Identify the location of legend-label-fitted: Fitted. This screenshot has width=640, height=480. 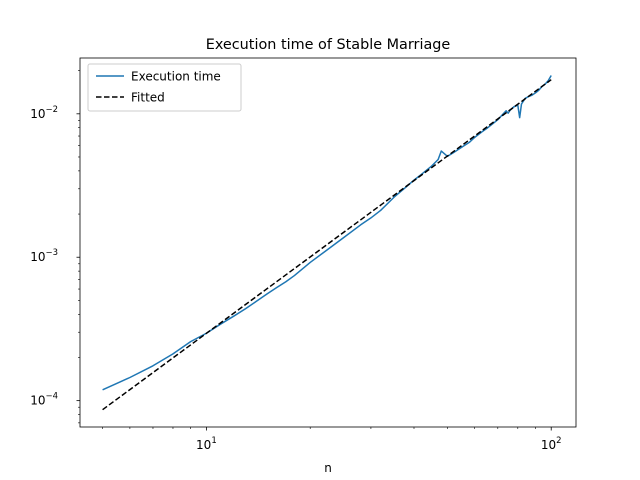
(148, 98).